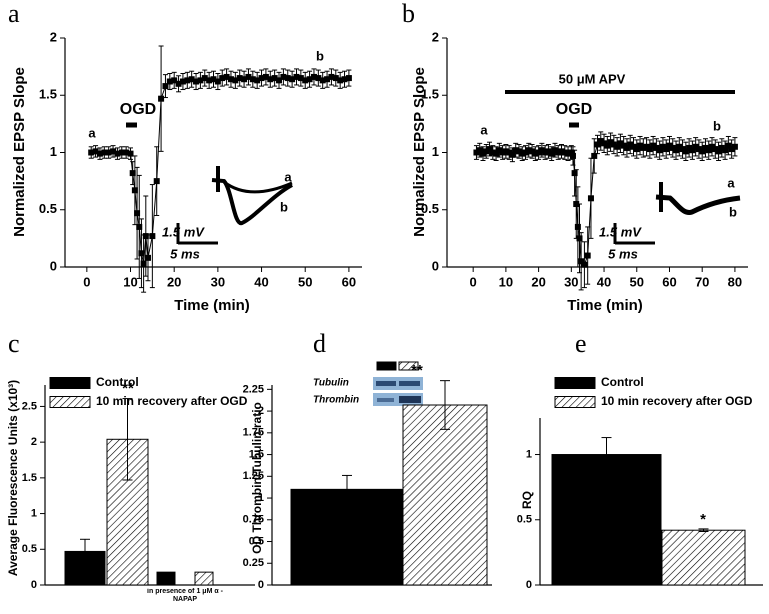 Image resolution: width=769 pixels, height=614 pixels. Describe the element at coordinates (735, 281) in the screenshot. I see `x-tick-label: 80` at that location.